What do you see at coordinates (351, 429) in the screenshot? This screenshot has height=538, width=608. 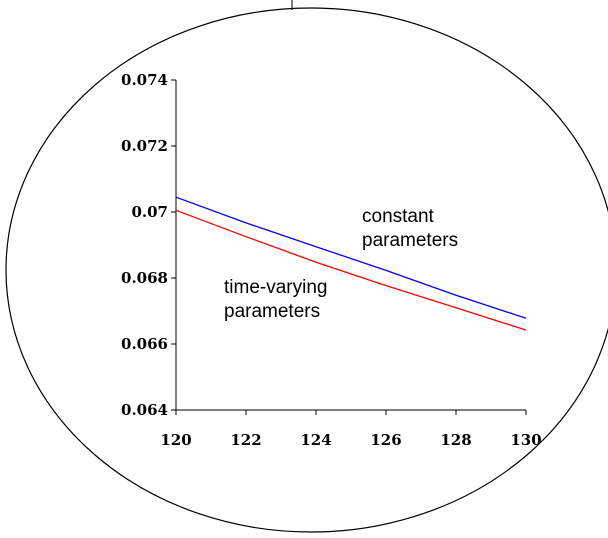 I see `x-ticks: 120 122 124 126 128 130` at bounding box center [351, 429].